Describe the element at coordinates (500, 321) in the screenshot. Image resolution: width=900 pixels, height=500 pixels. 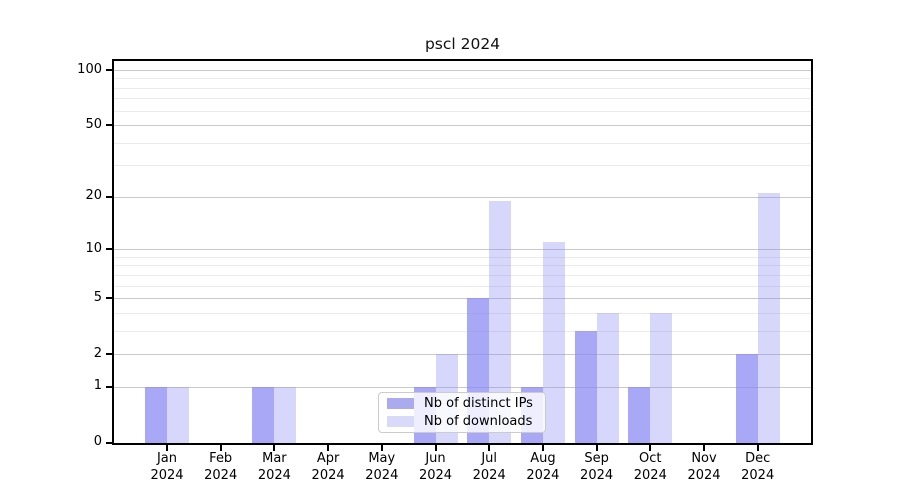
I see `bar-downloads-jul` at that location.